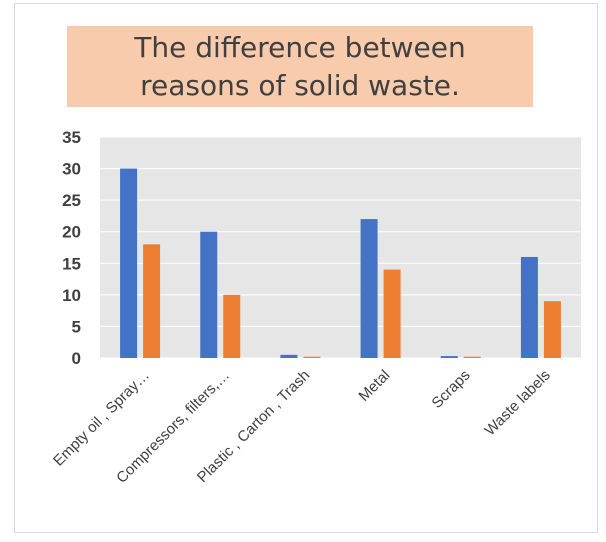  I want to click on y-tick-label: 0, so click(76, 358).